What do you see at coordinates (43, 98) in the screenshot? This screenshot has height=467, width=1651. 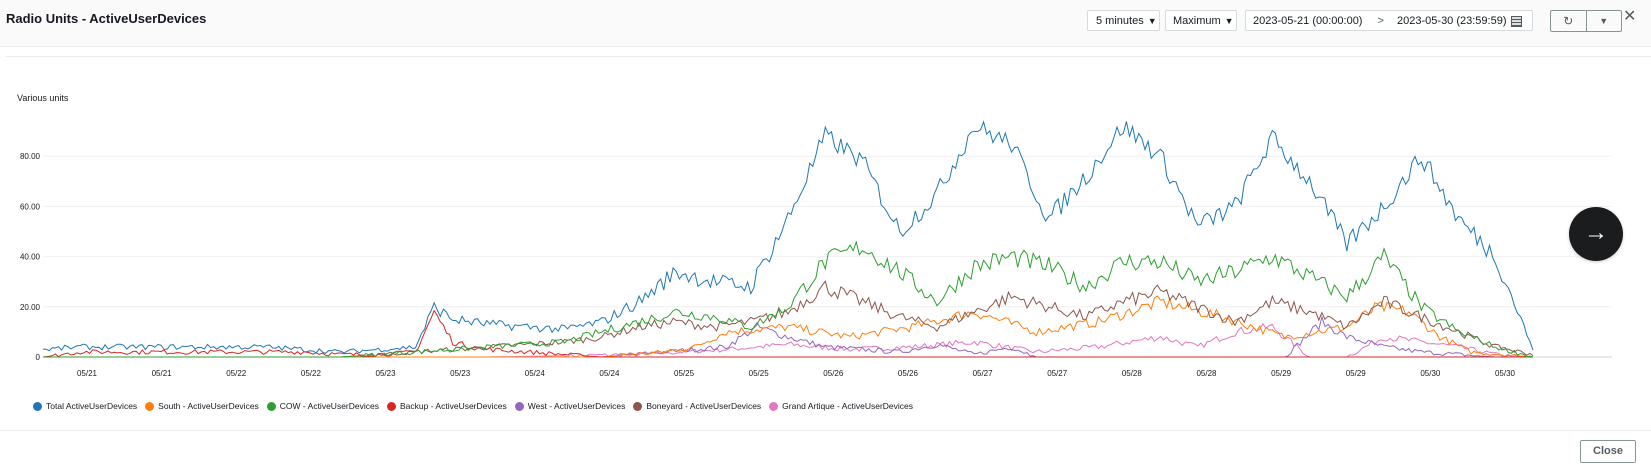 I see `y-axis-label: Various units` at bounding box center [43, 98].